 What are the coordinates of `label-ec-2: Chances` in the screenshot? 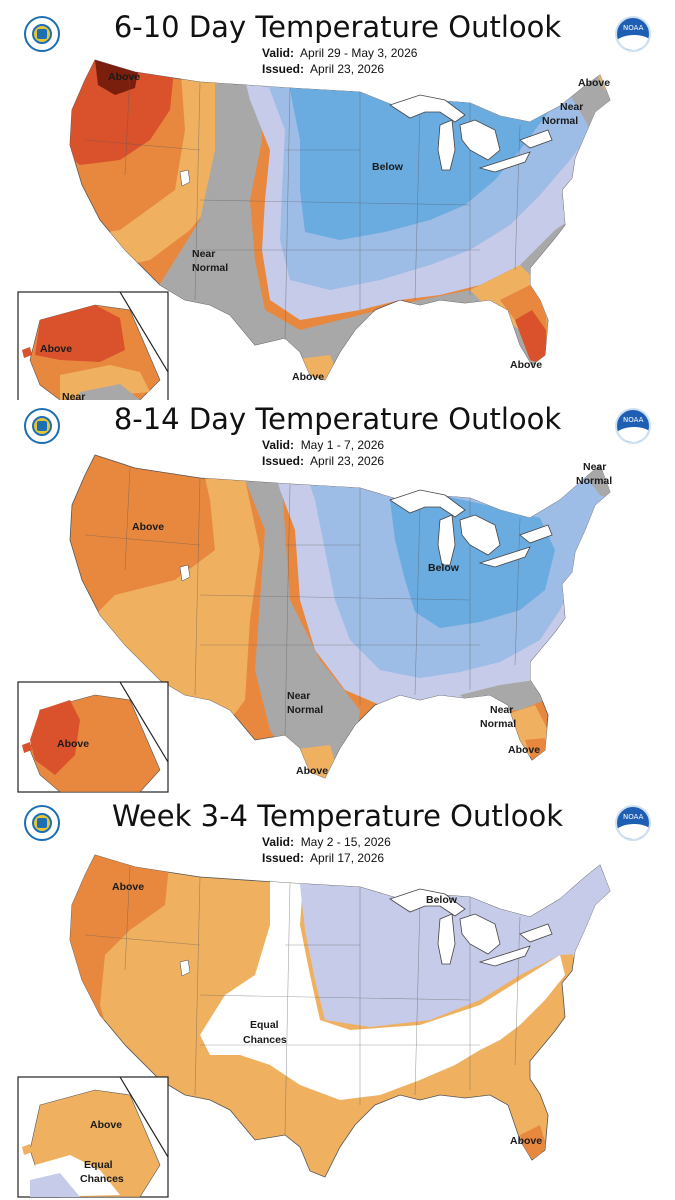 It's located at (265, 1040).